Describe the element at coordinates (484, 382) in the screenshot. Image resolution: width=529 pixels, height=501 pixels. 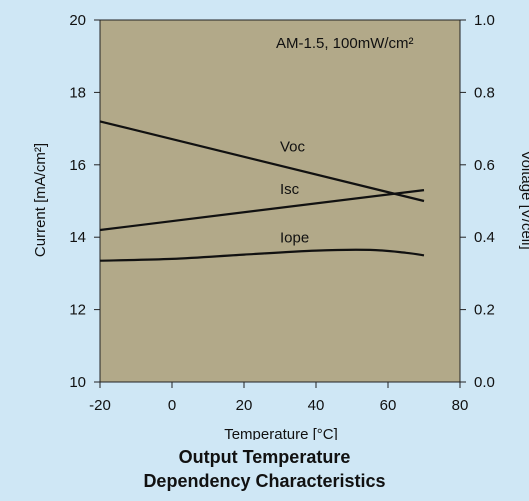
I see `y-right-tick-label: 0.0` at that location.